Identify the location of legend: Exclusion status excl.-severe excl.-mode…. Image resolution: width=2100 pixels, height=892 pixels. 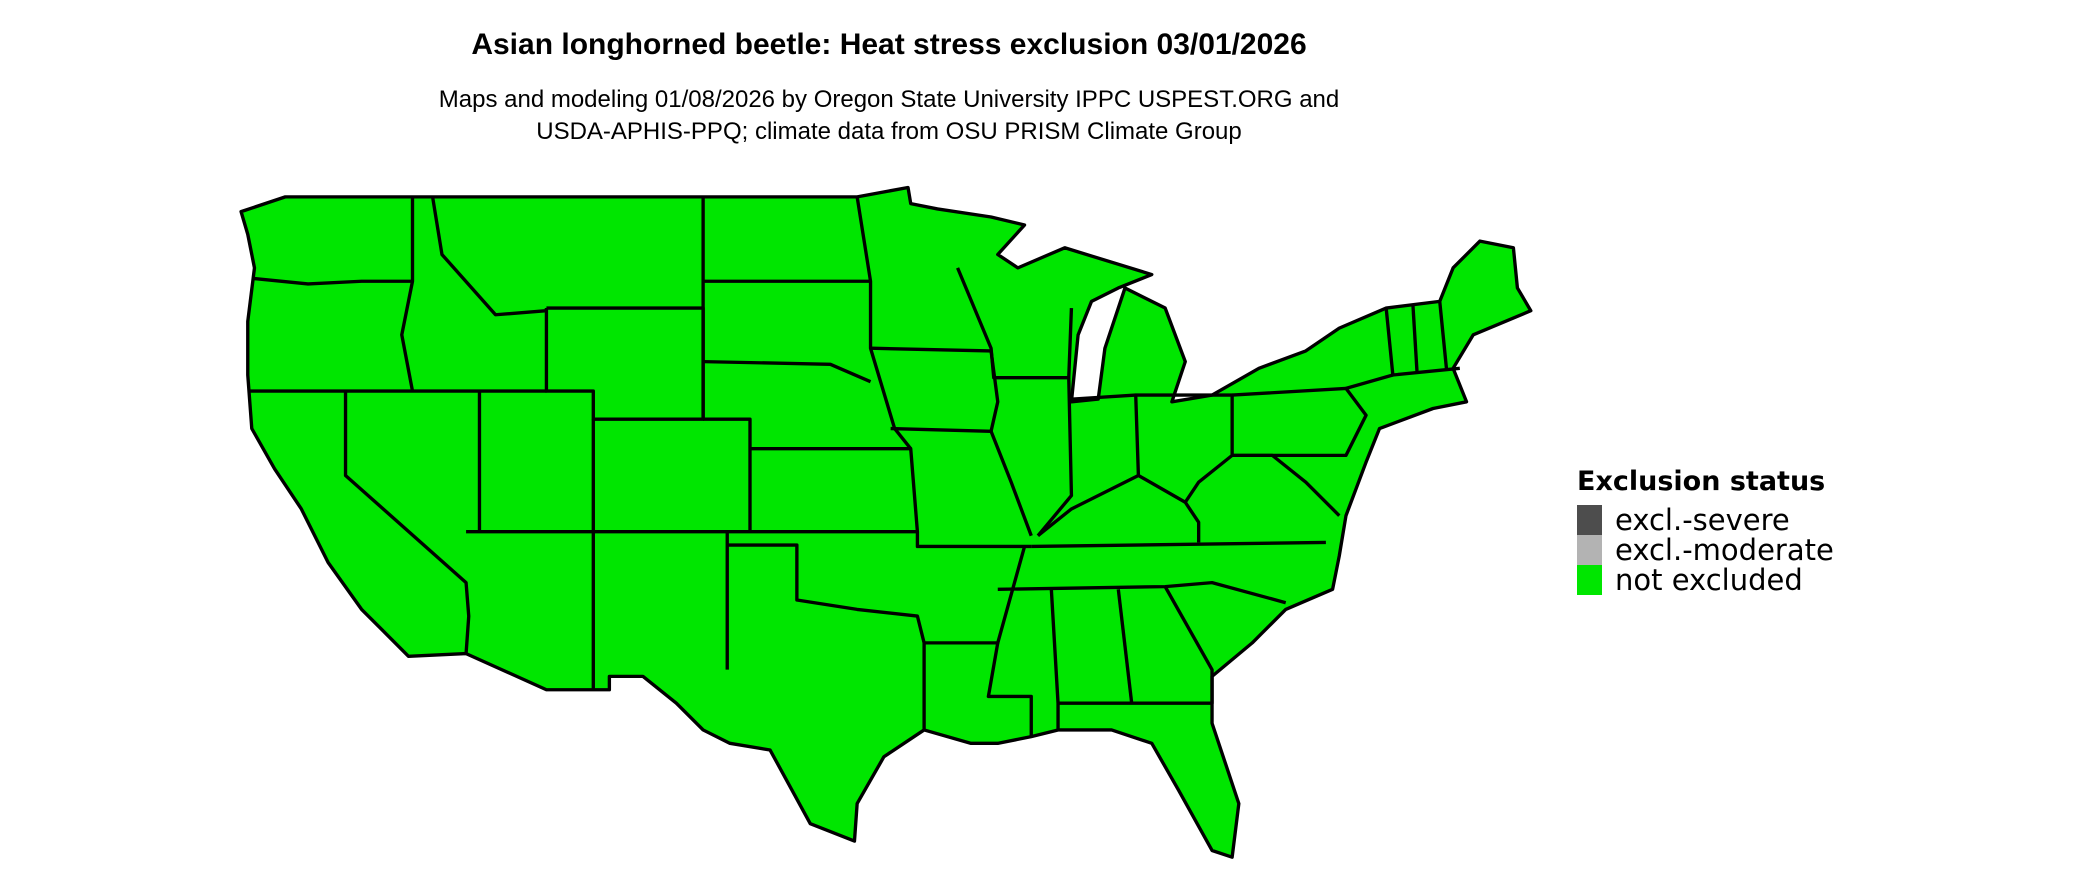
(1705, 531).